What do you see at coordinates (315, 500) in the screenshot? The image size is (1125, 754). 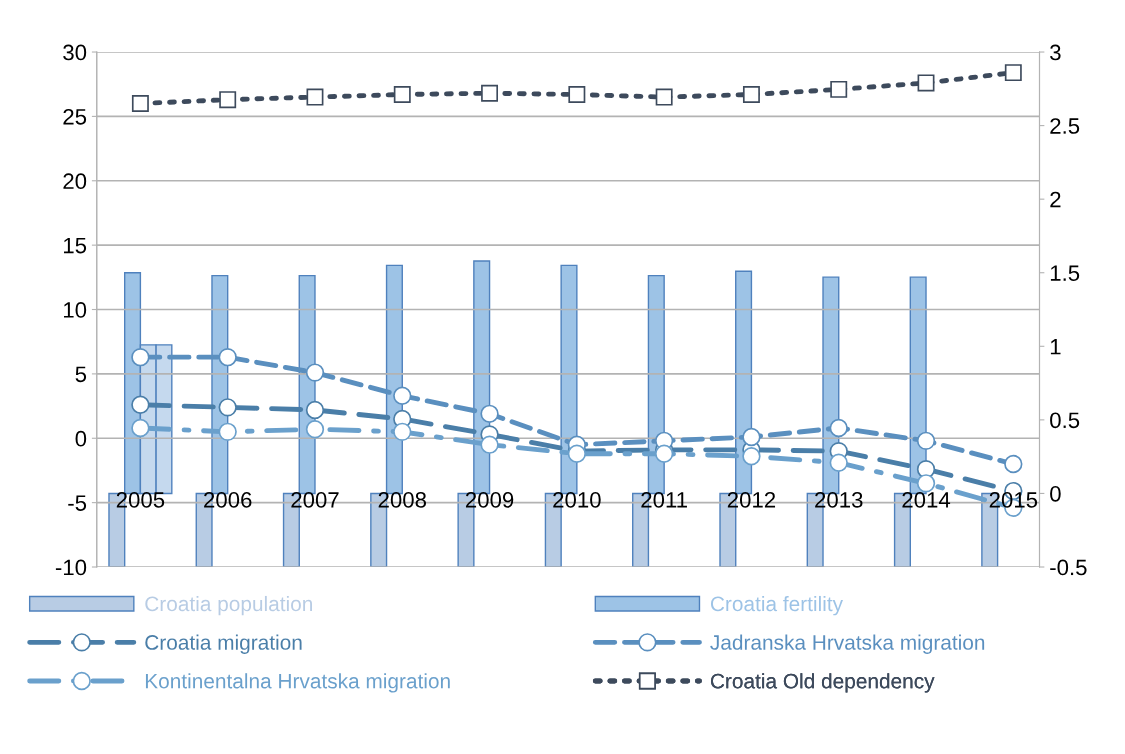 I see `x-tick-label: 2007` at bounding box center [315, 500].